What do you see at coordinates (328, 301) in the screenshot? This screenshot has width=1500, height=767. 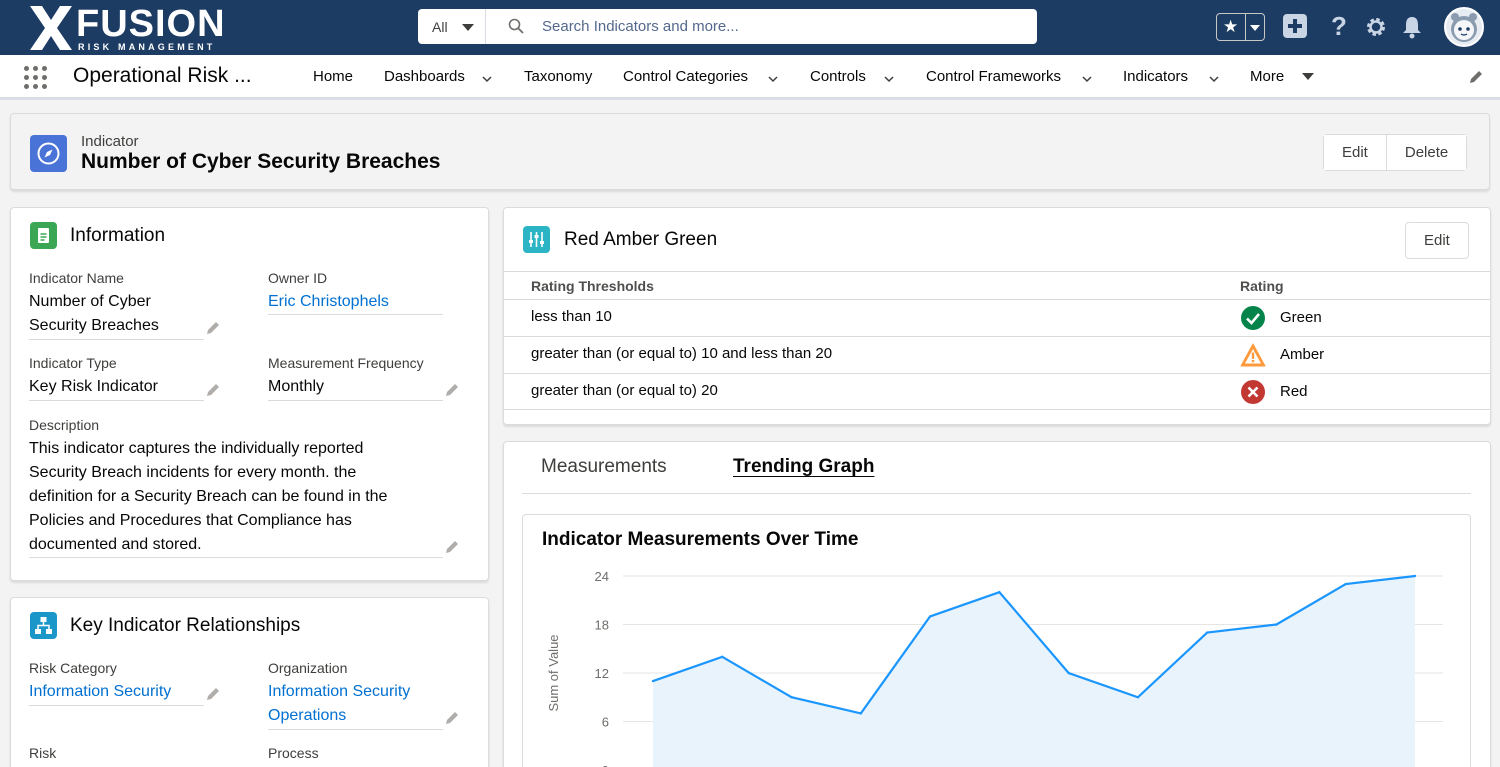 I see `owner-link: Eric Christophels` at bounding box center [328, 301].